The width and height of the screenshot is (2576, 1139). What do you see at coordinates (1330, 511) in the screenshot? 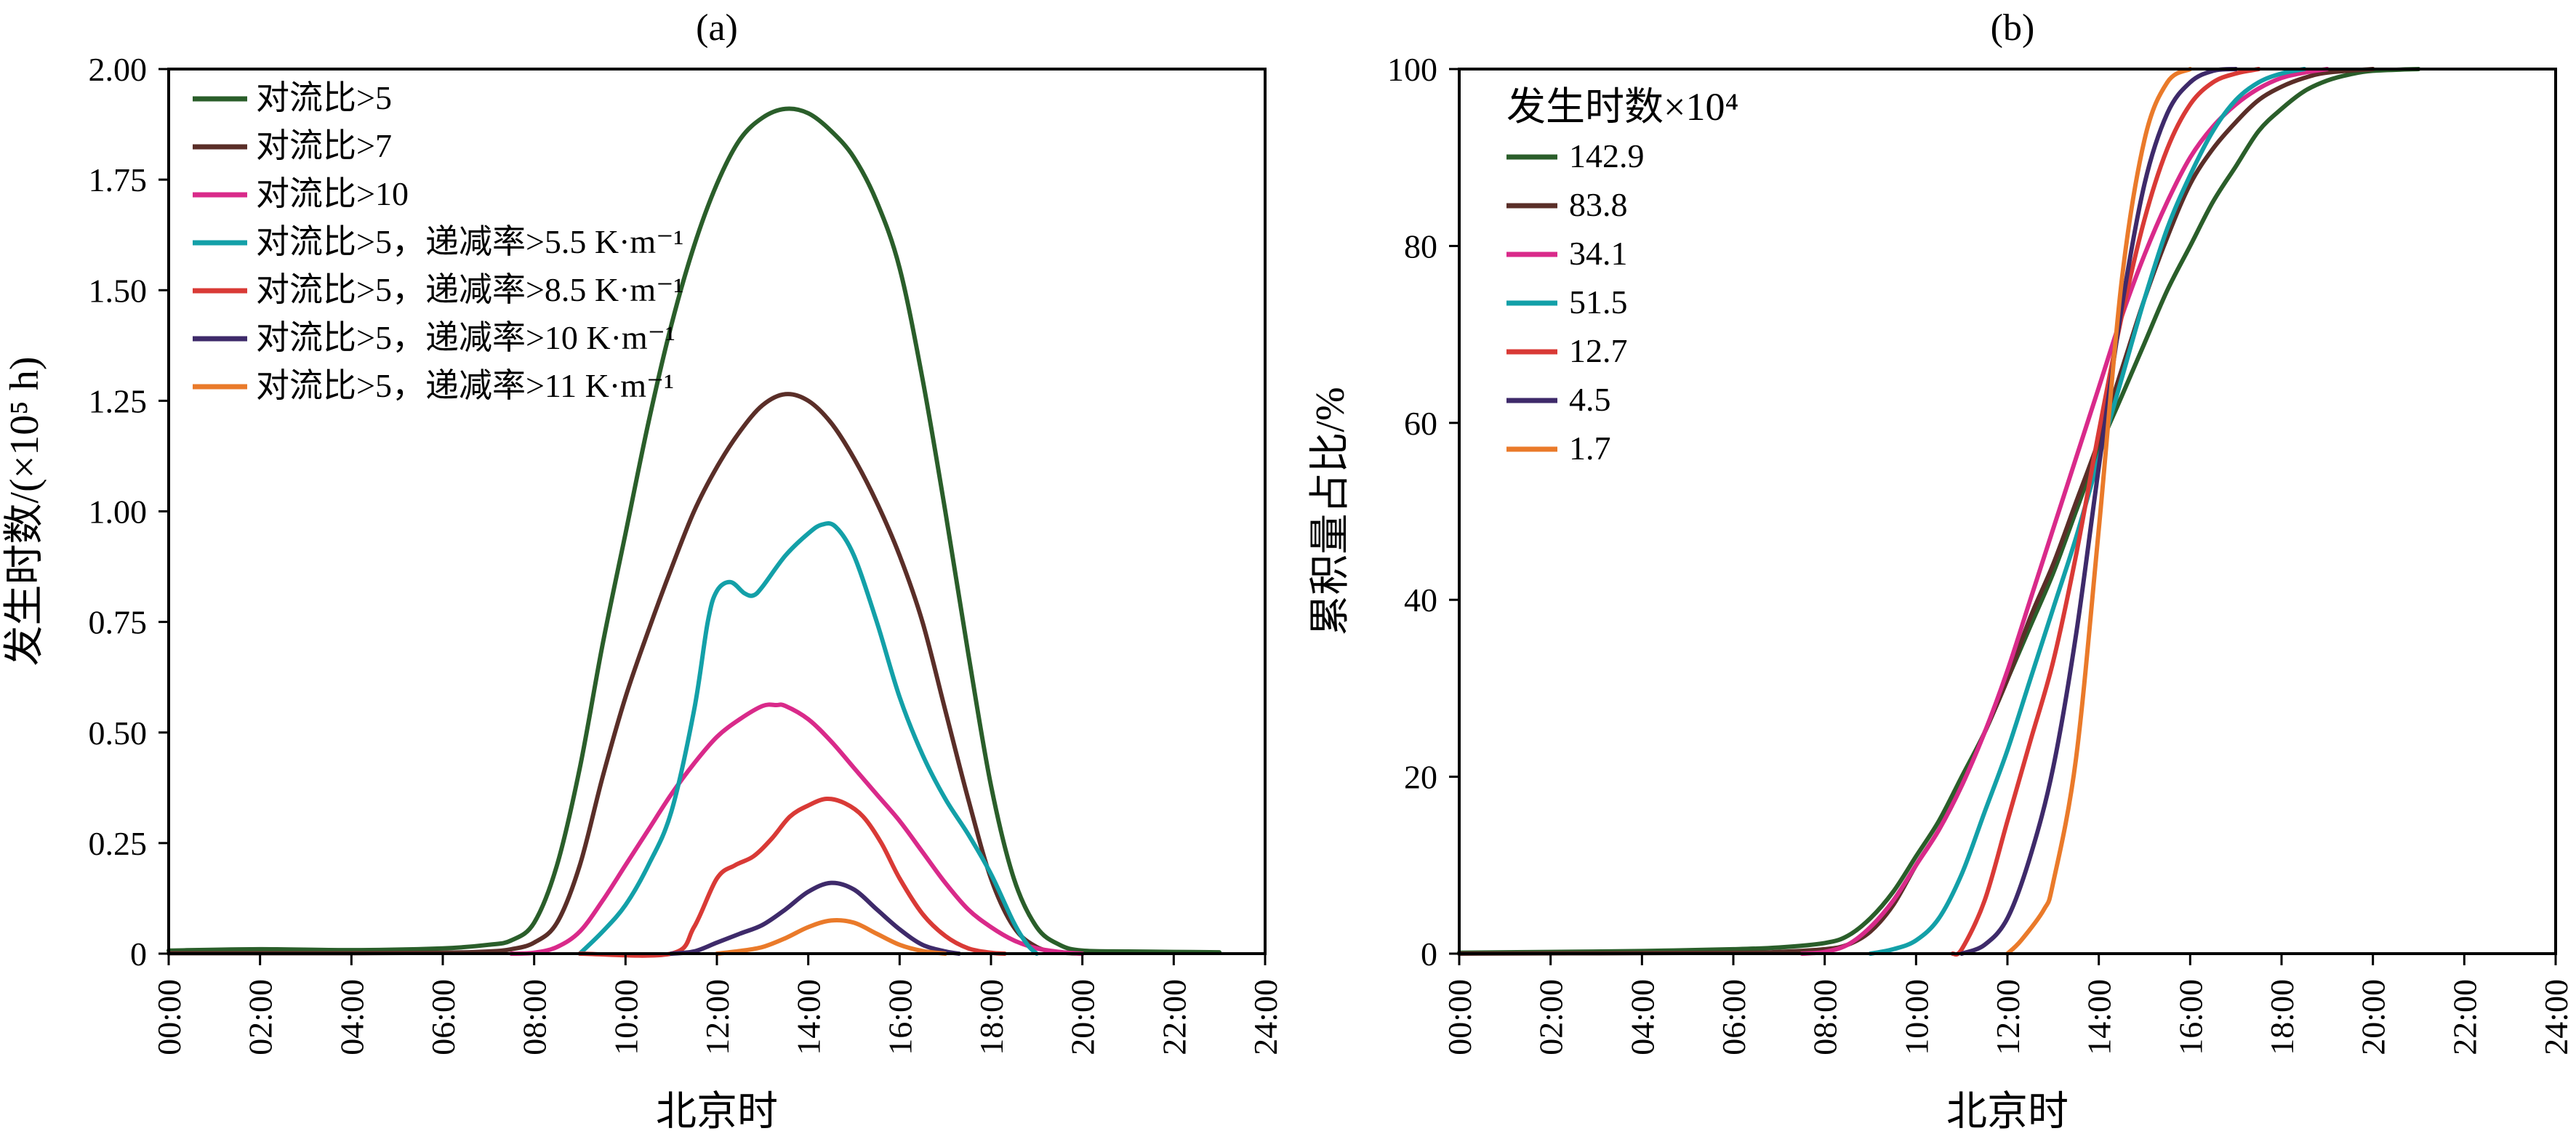
I see `y-axis-title: 累积量占比/%` at bounding box center [1330, 511].